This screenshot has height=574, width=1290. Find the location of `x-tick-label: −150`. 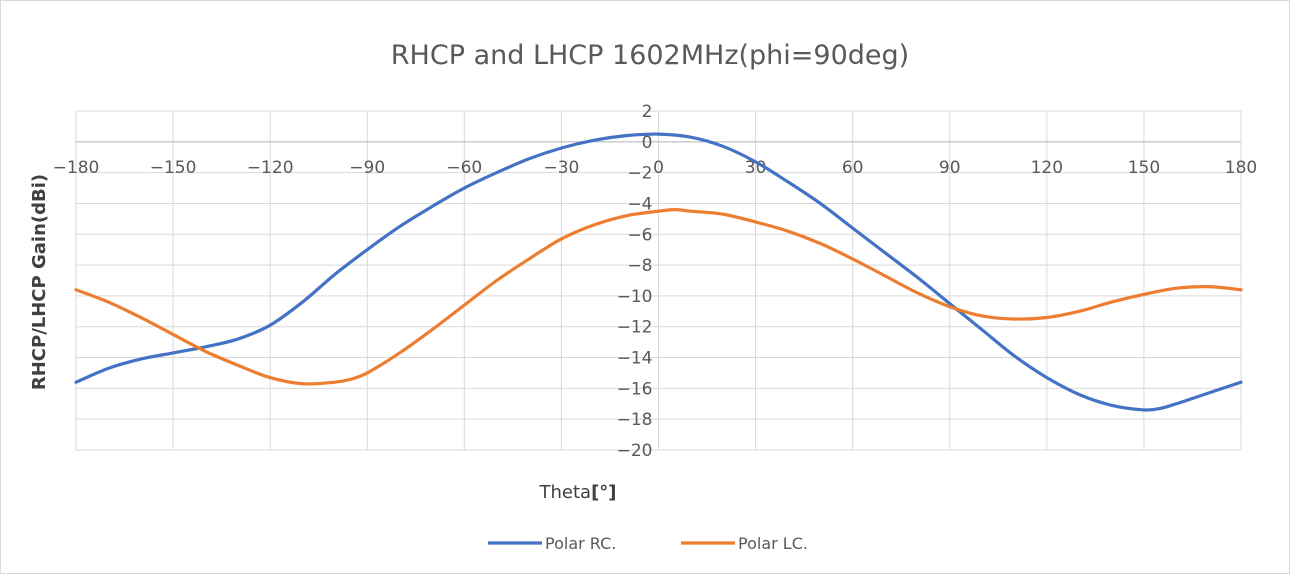

x-tick-label: −150 is located at coordinates (173, 168).